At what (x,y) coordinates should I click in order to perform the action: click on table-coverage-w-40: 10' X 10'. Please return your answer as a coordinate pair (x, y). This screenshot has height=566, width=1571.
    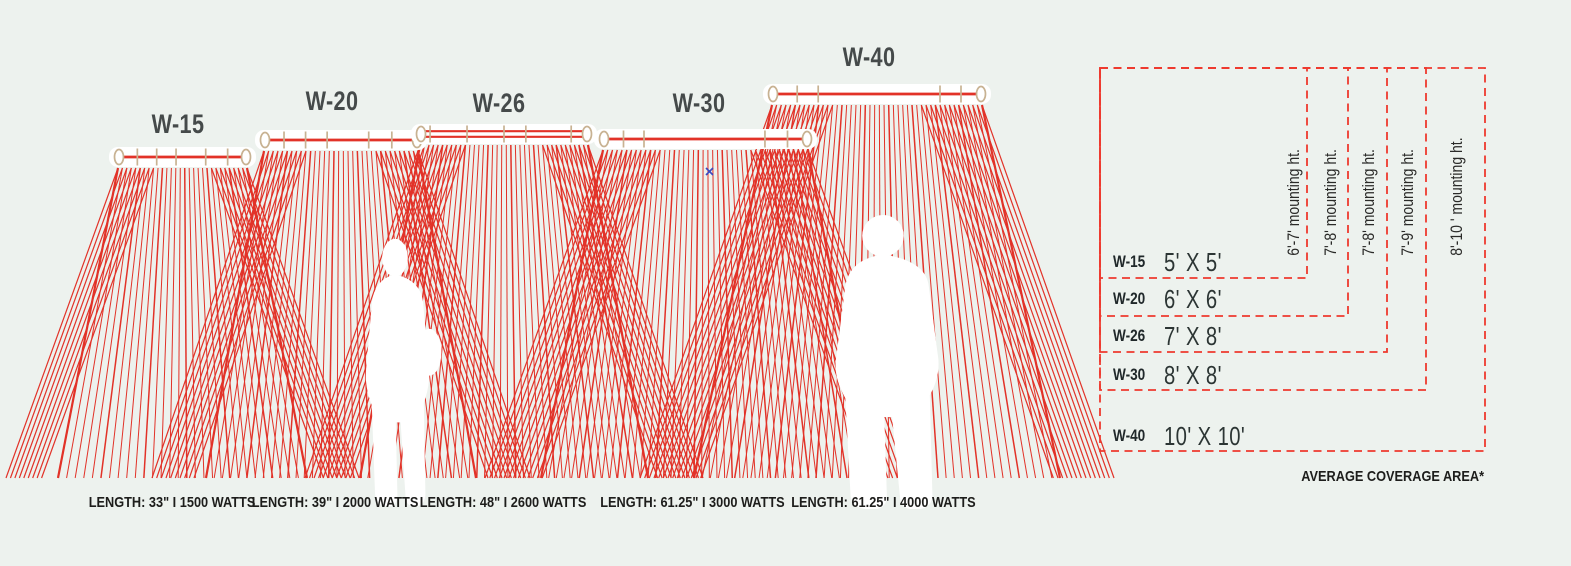
    Looking at the image, I should click on (1216, 436).